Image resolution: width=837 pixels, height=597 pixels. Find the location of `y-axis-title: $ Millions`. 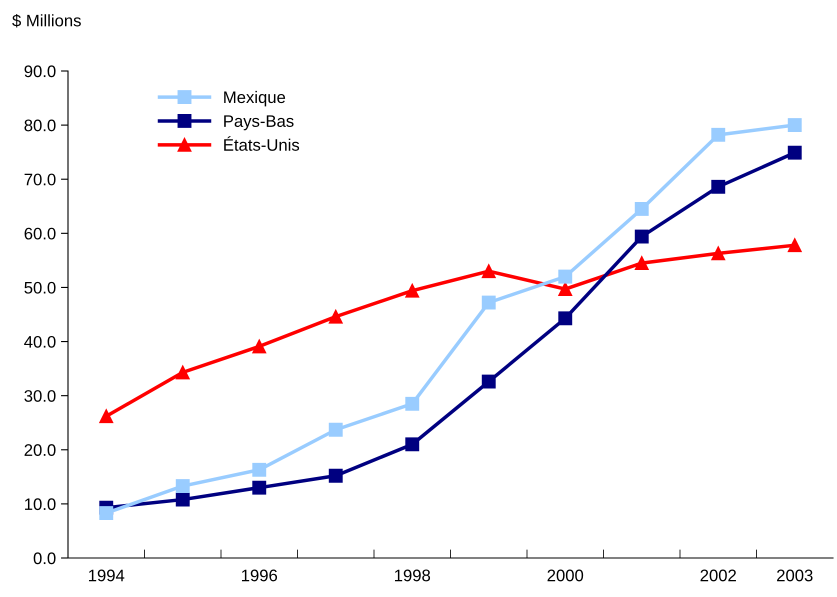

y-axis-title: $ Millions is located at coordinates (46, 21).